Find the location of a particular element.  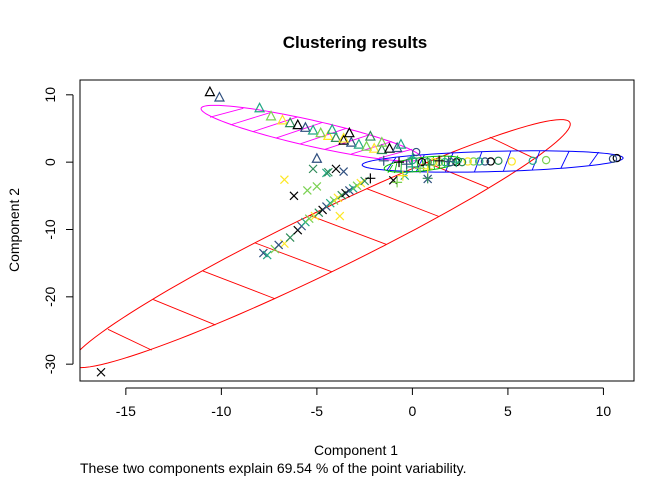

y-tick-label: -10 is located at coordinates (50, 229).